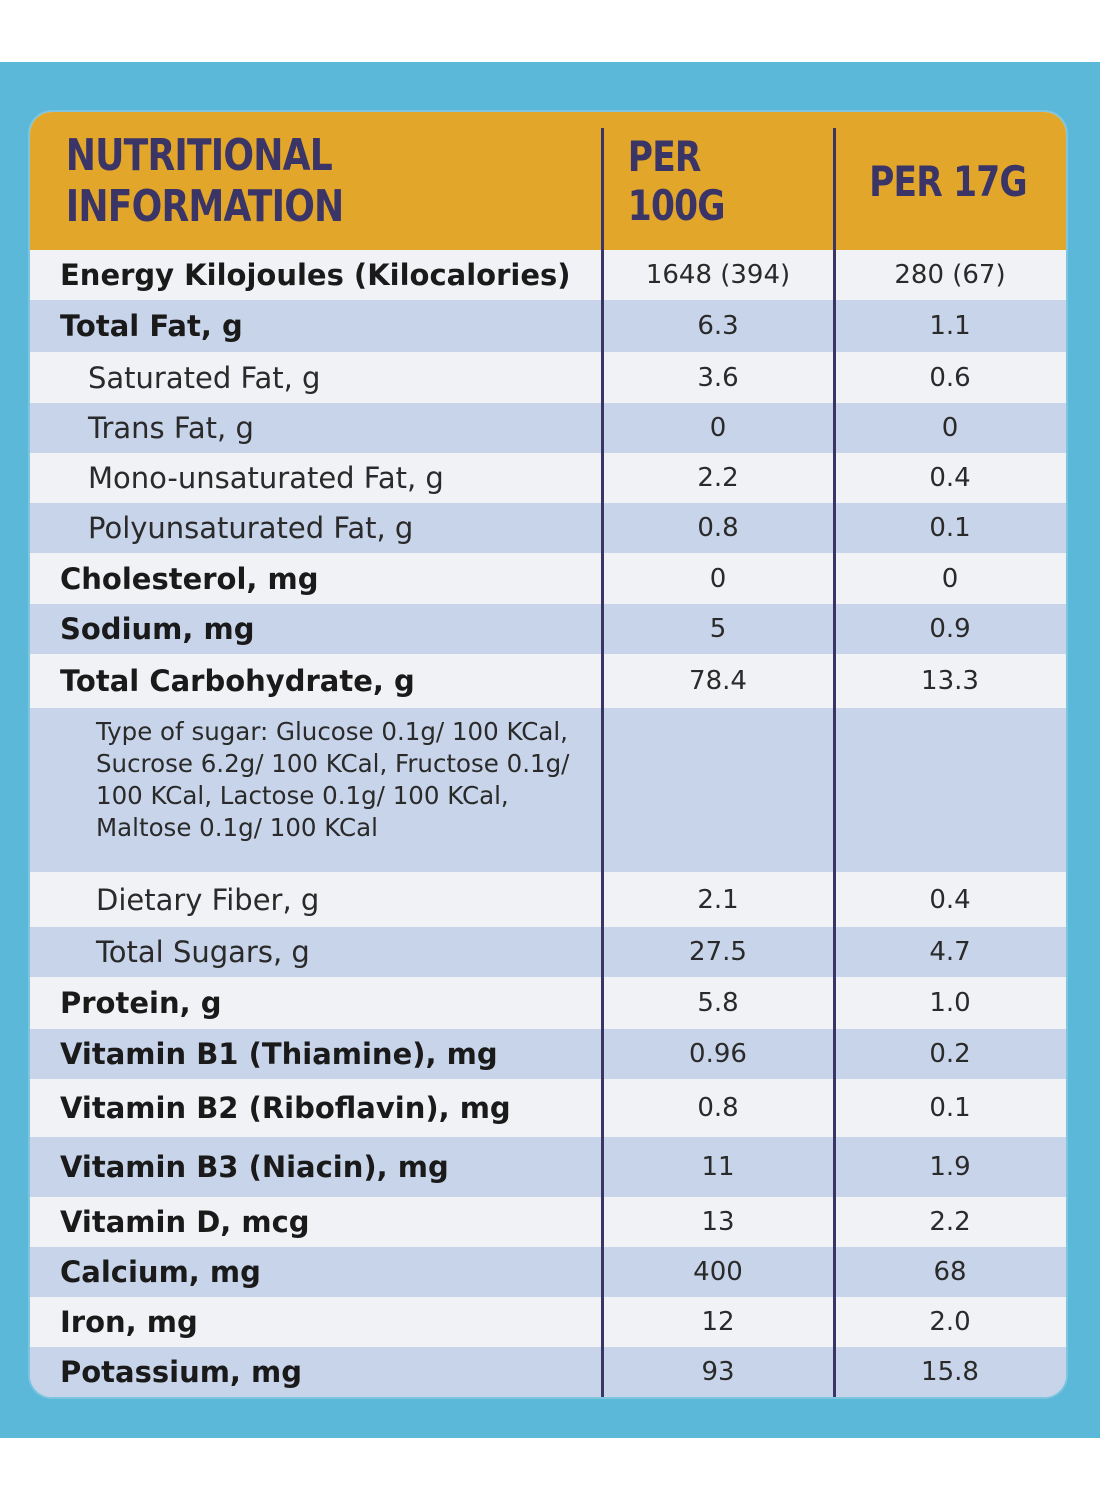  I want to click on value-per-100g: 400, so click(718, 1272).